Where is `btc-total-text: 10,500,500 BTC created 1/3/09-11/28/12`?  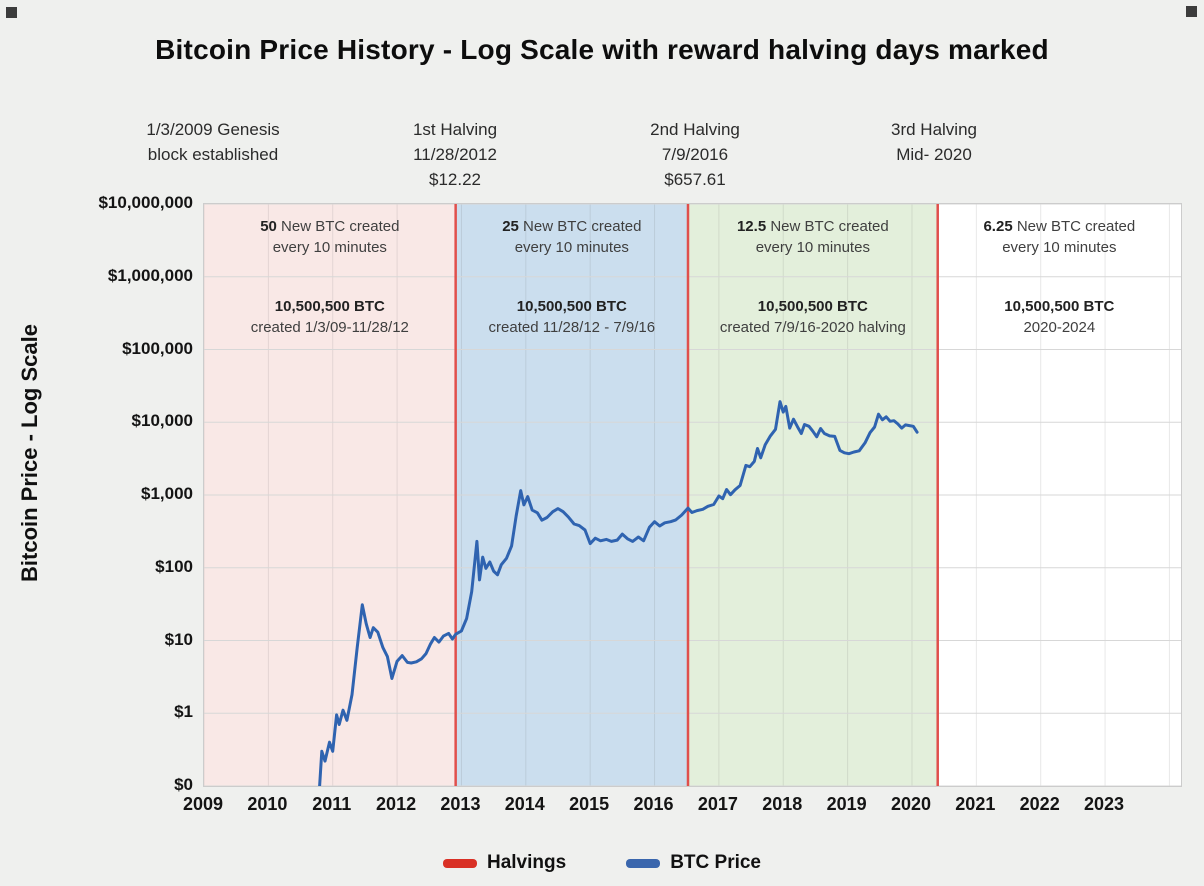 btc-total-text: 10,500,500 BTC created 1/3/09-11/28/12 is located at coordinates (330, 317).